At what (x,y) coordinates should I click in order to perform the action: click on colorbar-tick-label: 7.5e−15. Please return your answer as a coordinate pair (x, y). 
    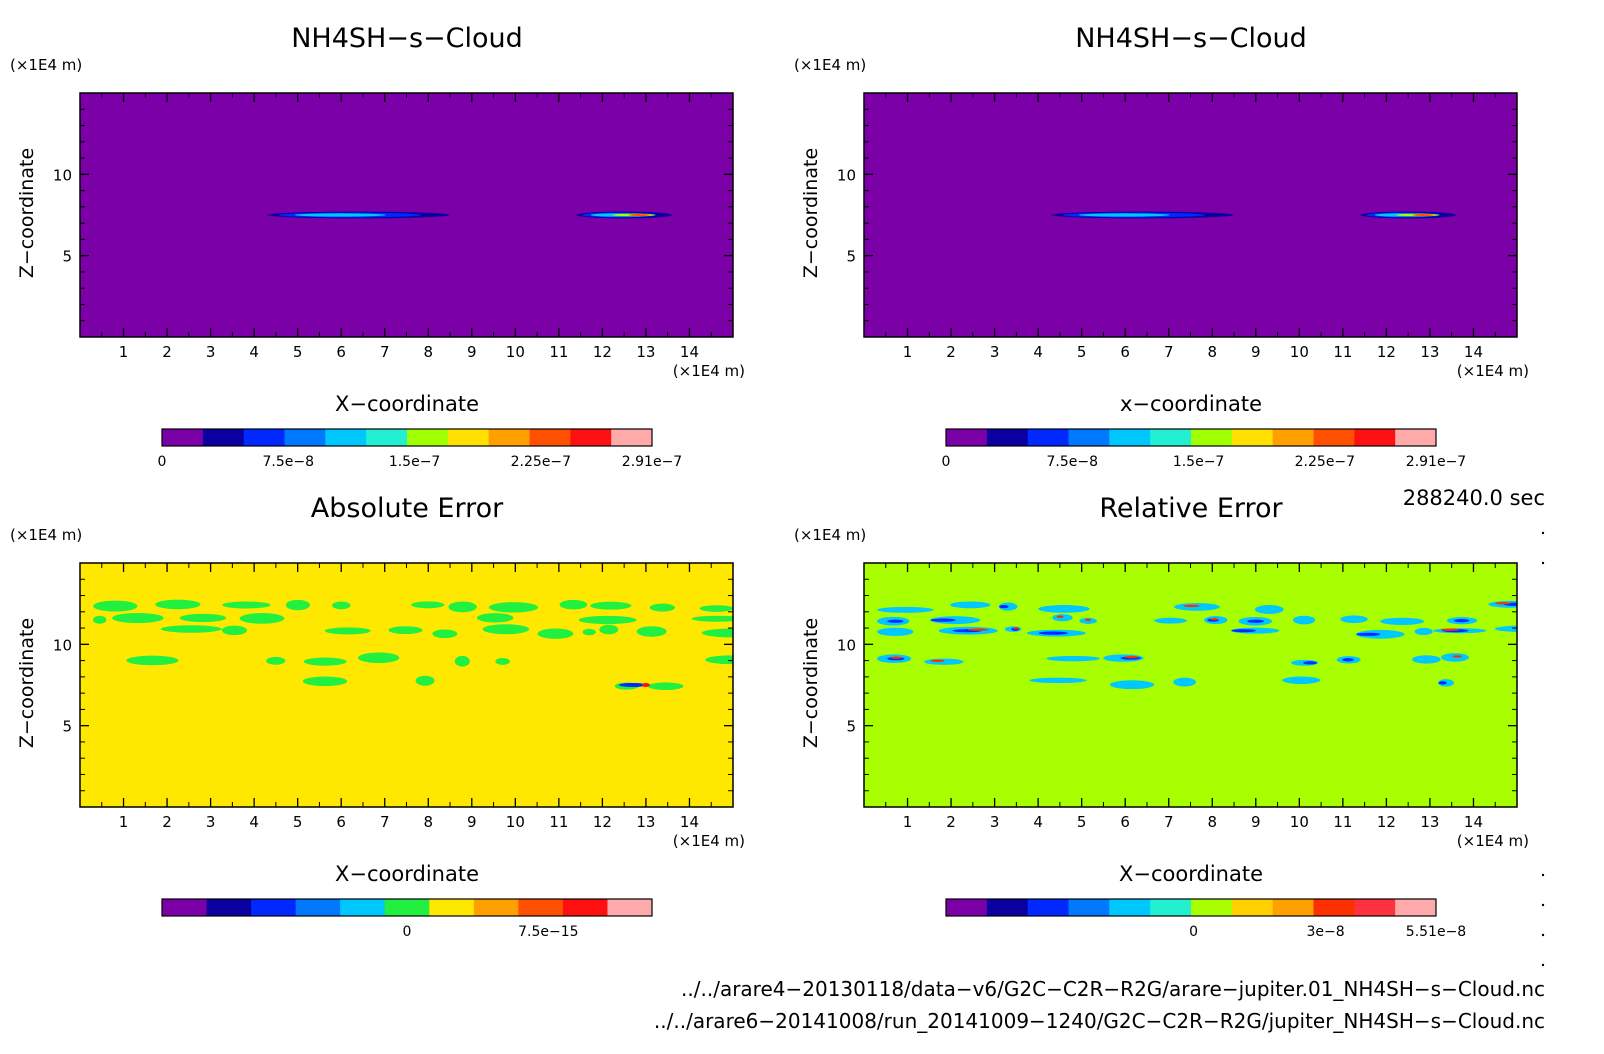
    Looking at the image, I should click on (548, 932).